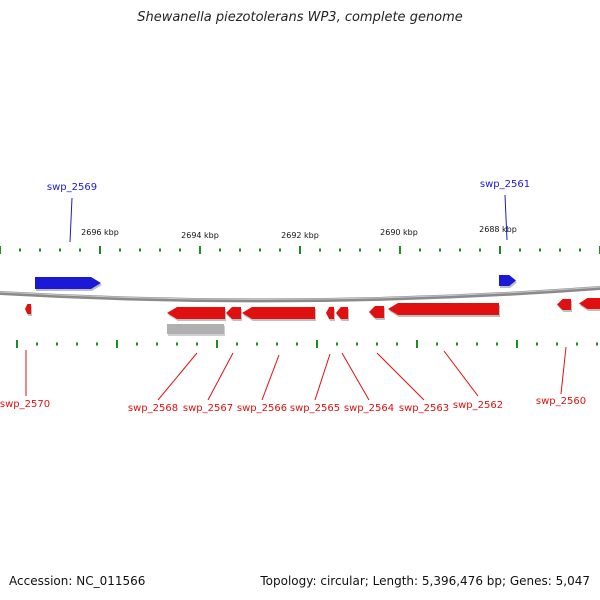 The image size is (600, 600). I want to click on gene-label-swp_2569: swp_2569, so click(72, 187).